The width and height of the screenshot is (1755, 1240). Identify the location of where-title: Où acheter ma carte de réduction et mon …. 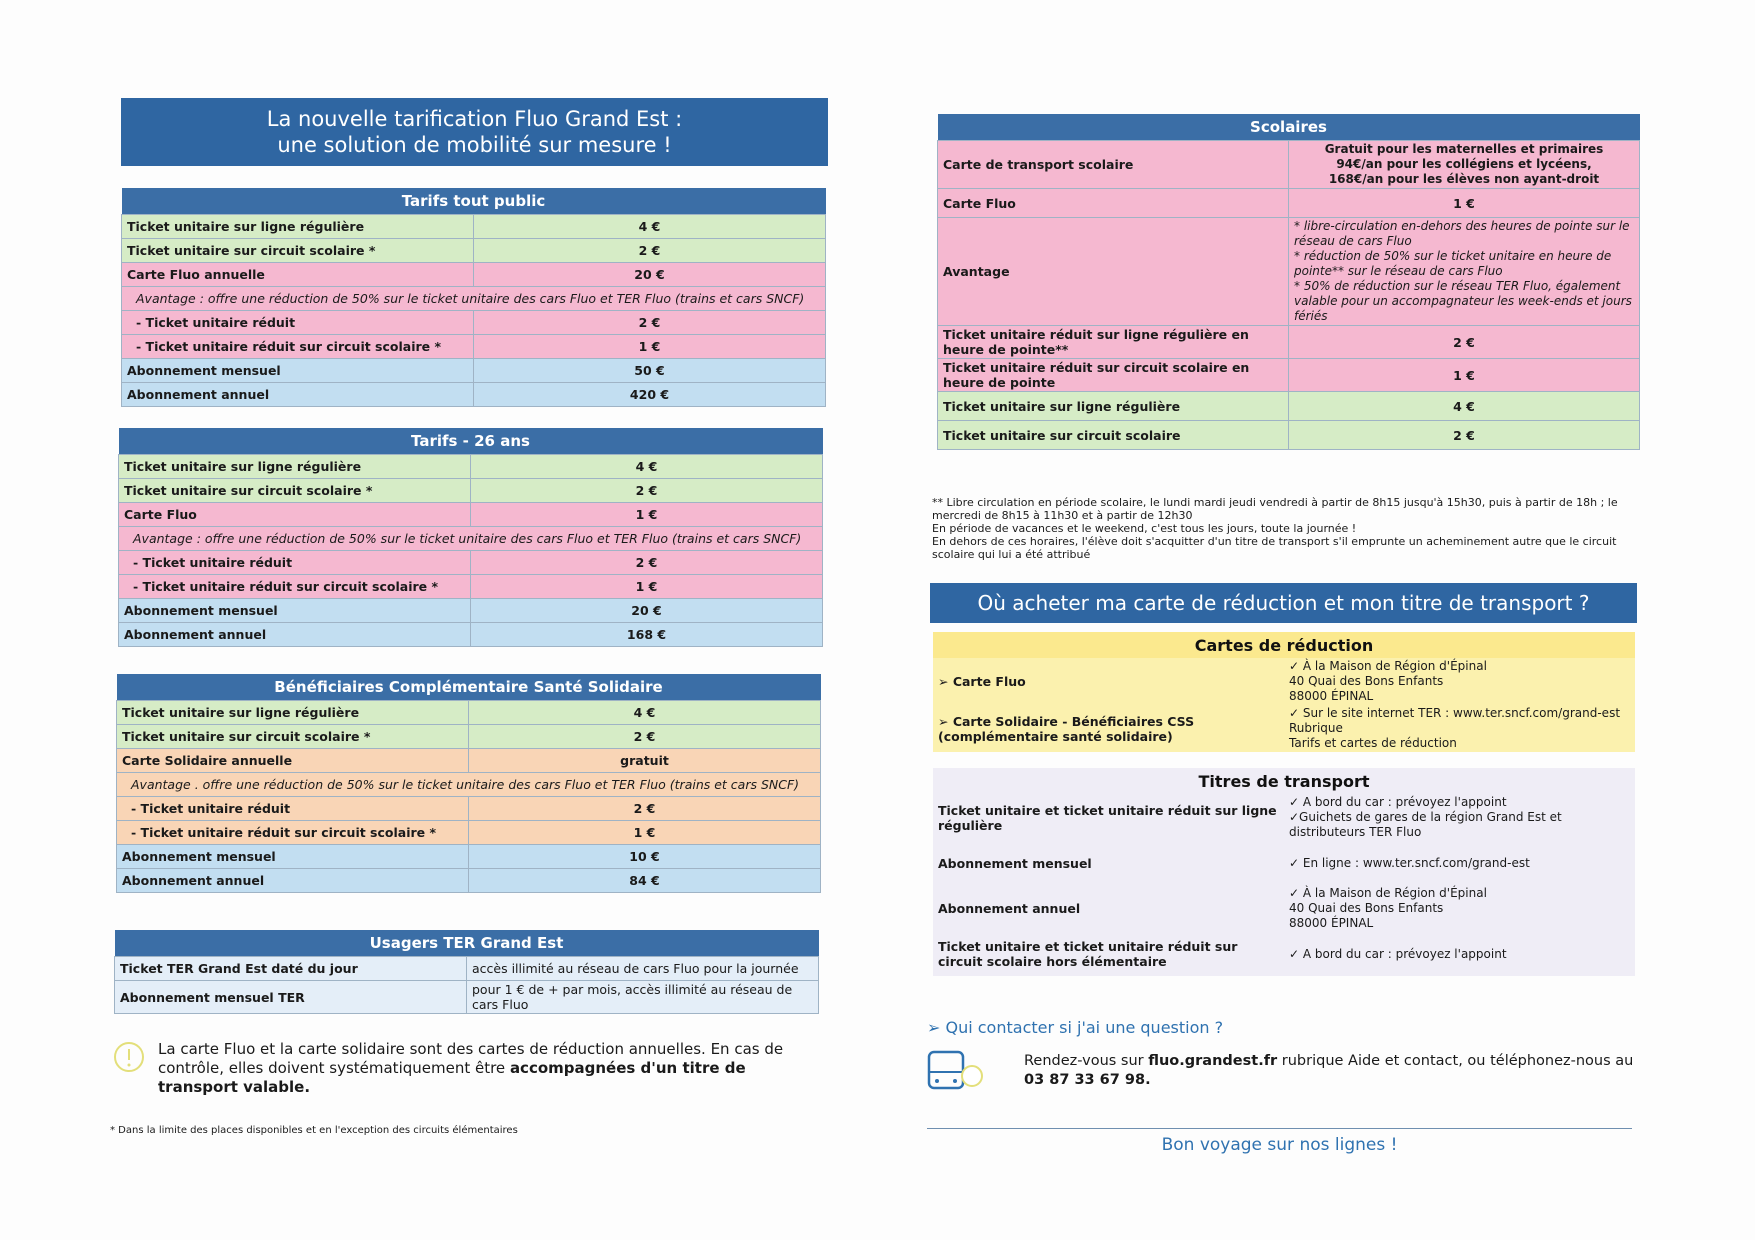
(1283, 603).